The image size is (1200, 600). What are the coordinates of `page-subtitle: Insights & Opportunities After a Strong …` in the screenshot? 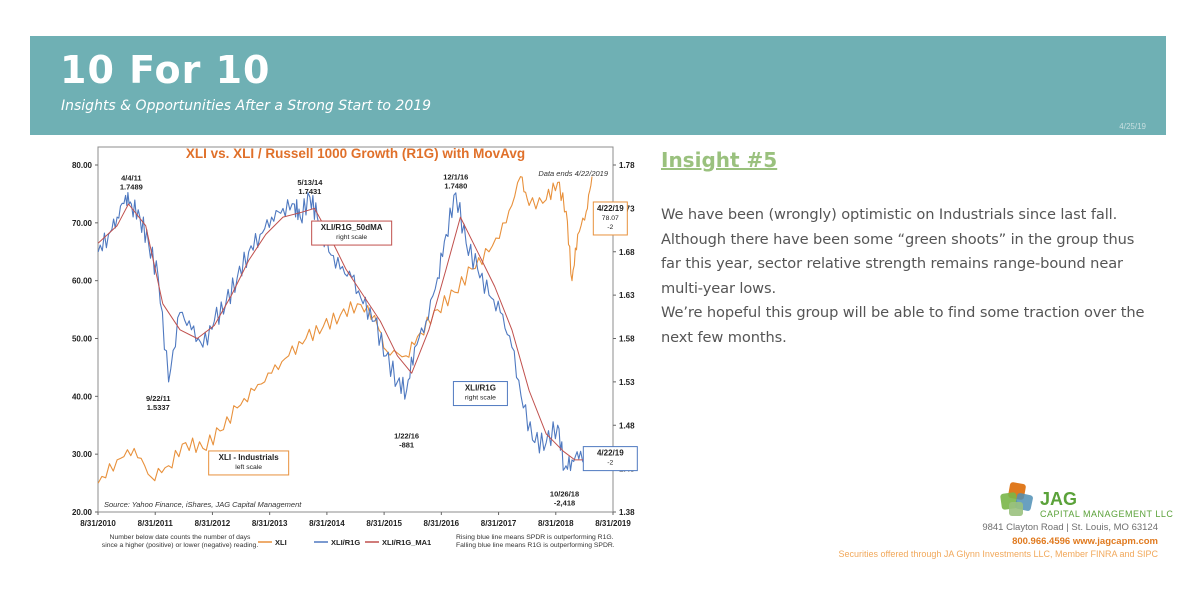 It's located at (246, 106).